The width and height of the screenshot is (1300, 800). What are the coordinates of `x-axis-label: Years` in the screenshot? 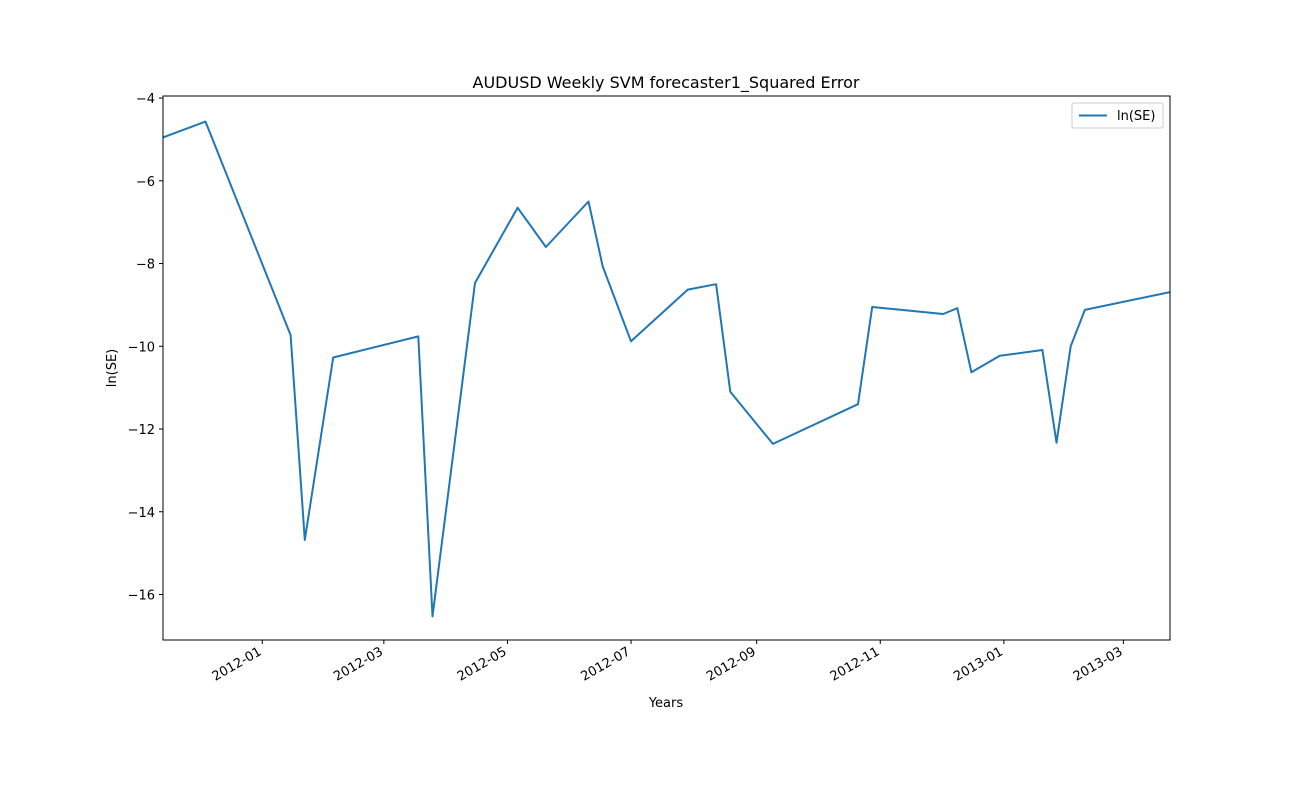 It's located at (666, 703).